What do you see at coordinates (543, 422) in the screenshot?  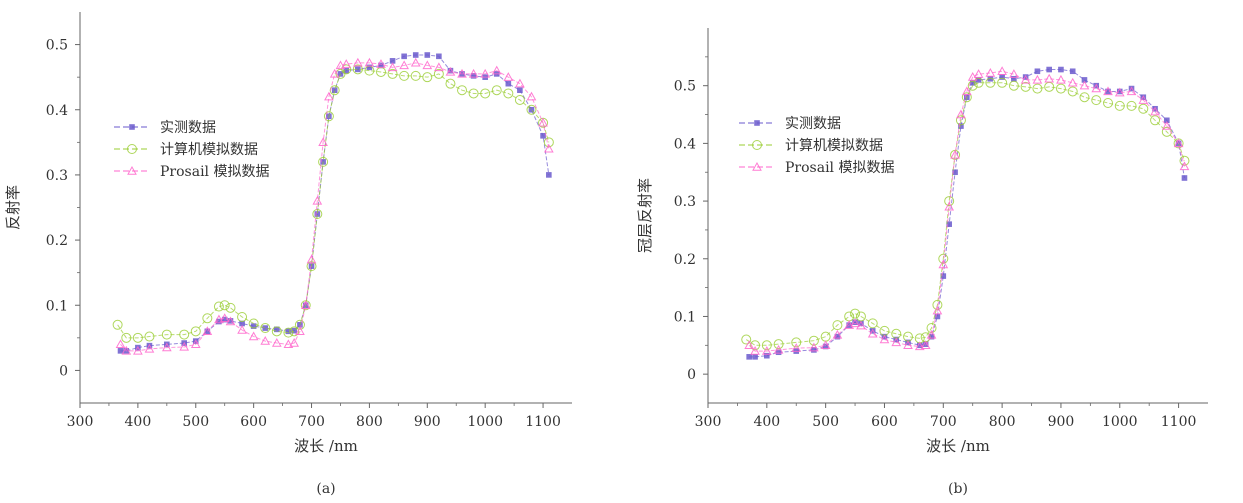 I see `chart-a-x-tick-label: 1100` at bounding box center [543, 422].